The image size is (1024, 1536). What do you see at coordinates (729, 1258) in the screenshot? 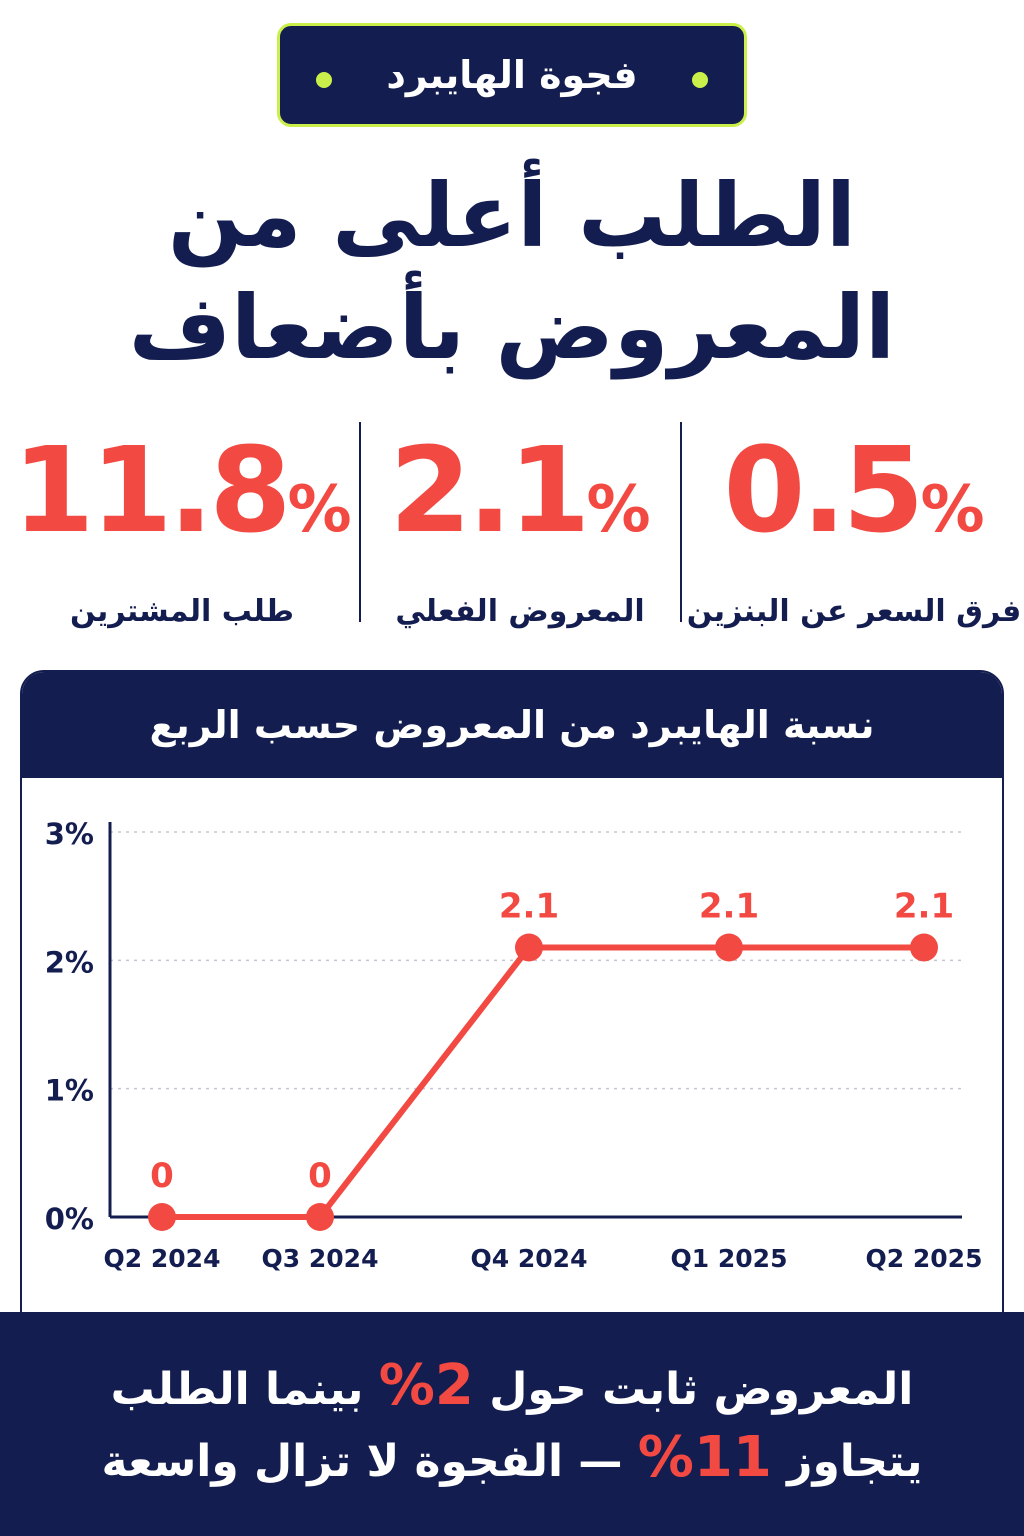
I see `x-tick-label: Q1 2025` at bounding box center [729, 1258].